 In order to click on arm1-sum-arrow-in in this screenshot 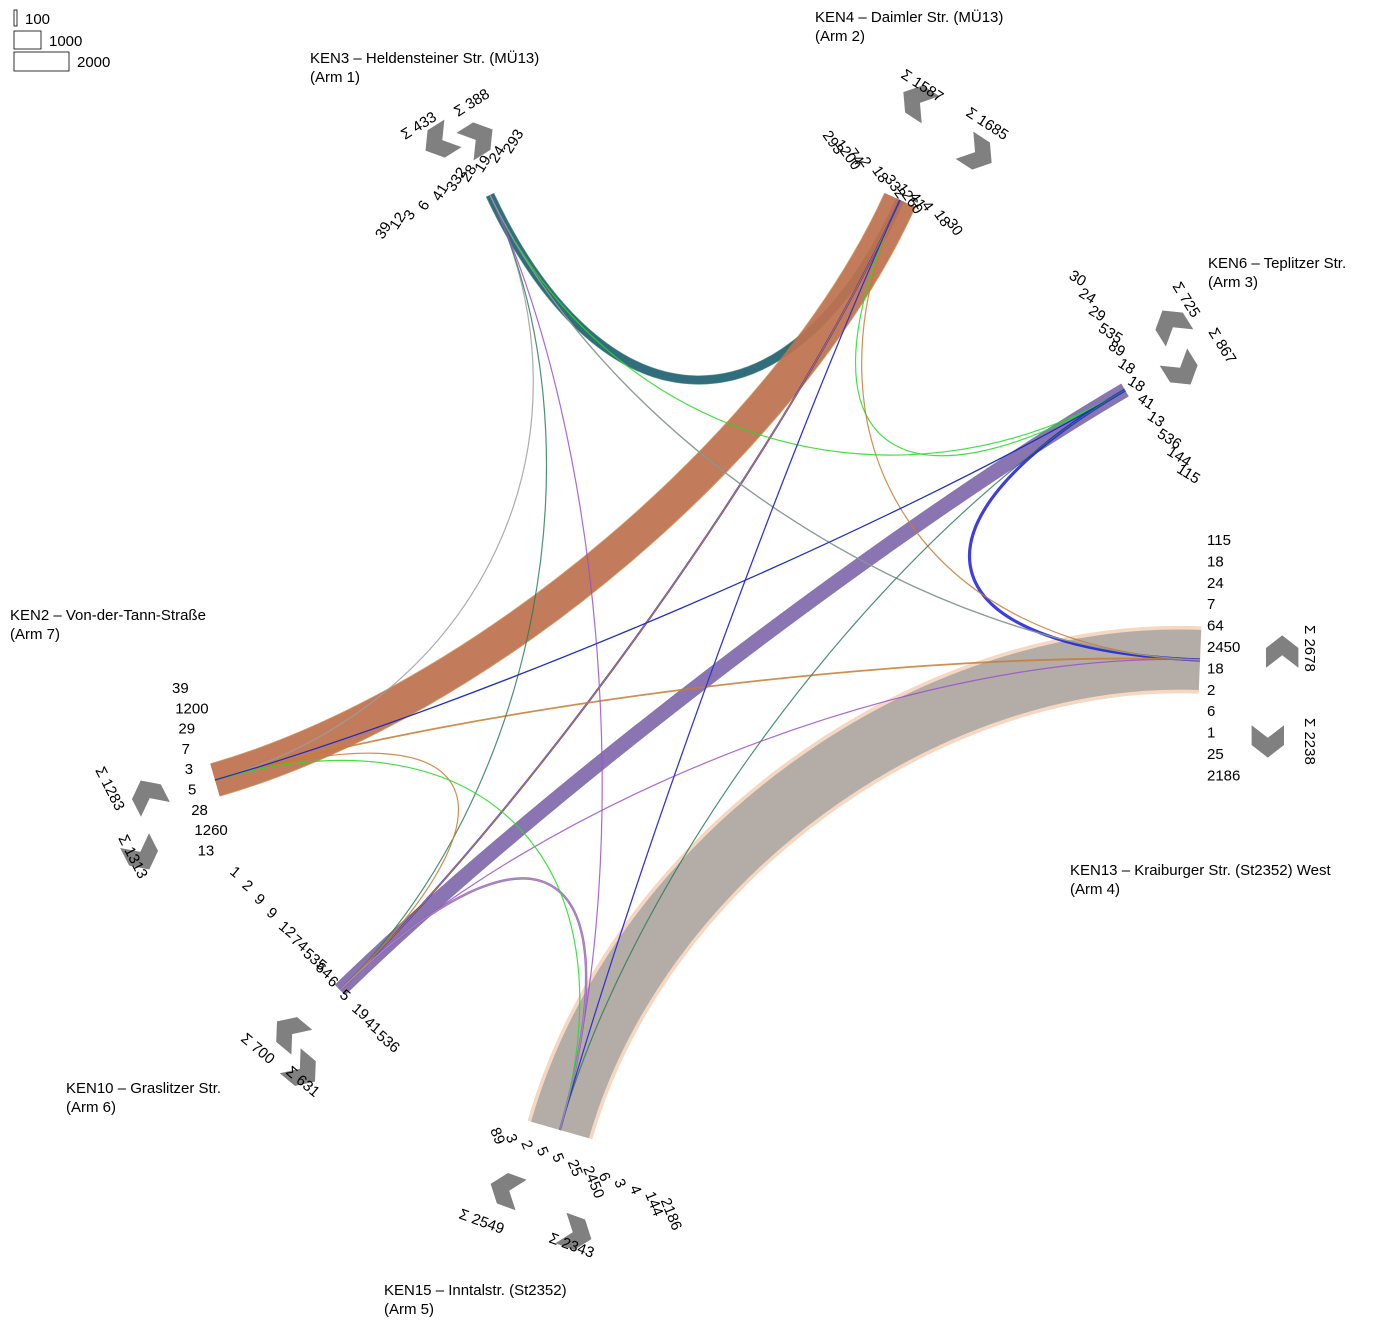, I will do `click(443, 138)`.